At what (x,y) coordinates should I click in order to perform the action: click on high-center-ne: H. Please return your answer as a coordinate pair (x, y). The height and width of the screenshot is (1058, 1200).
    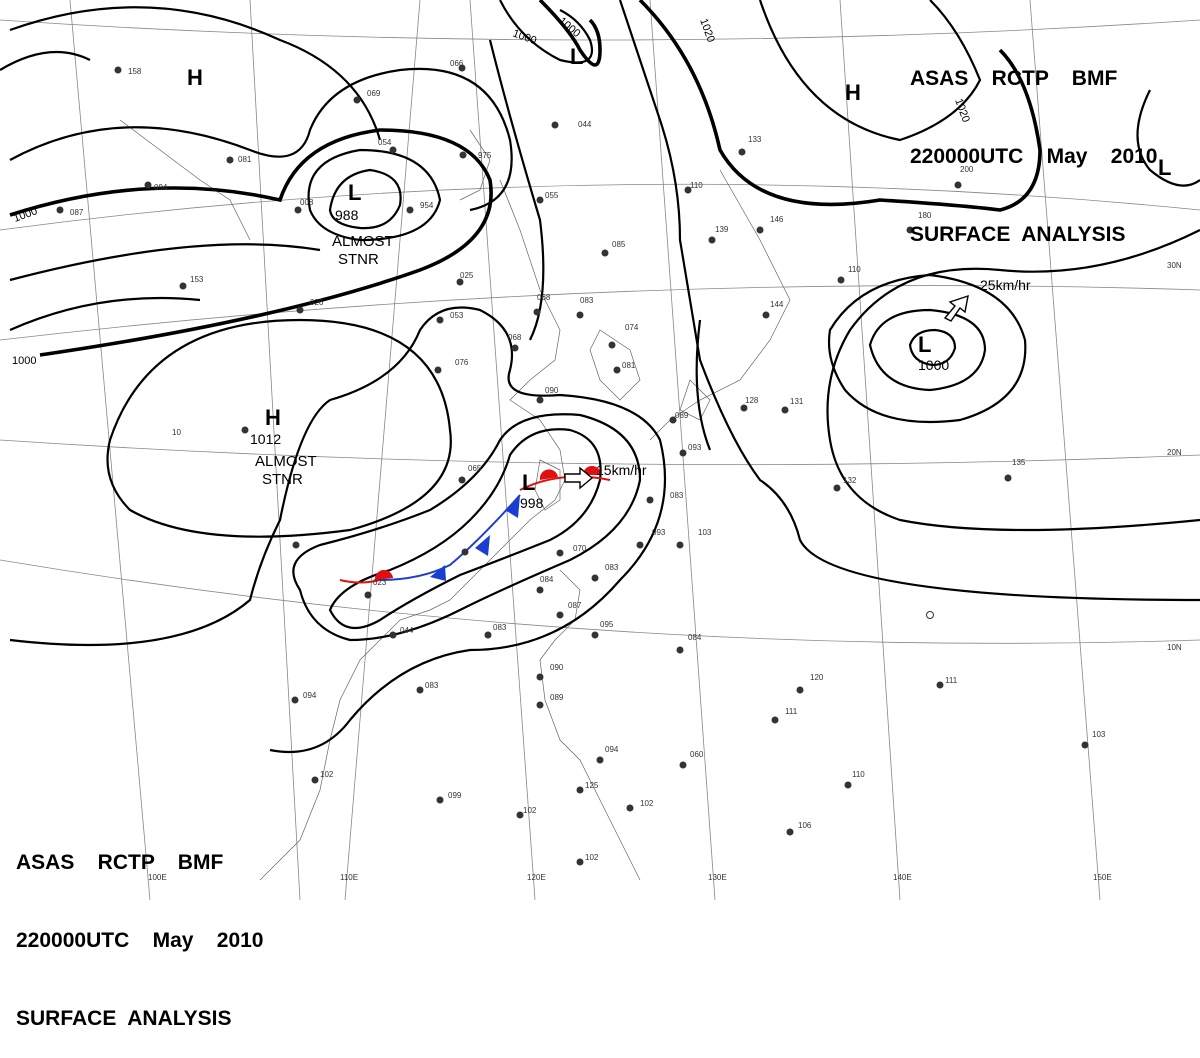
    Looking at the image, I should click on (853, 92).